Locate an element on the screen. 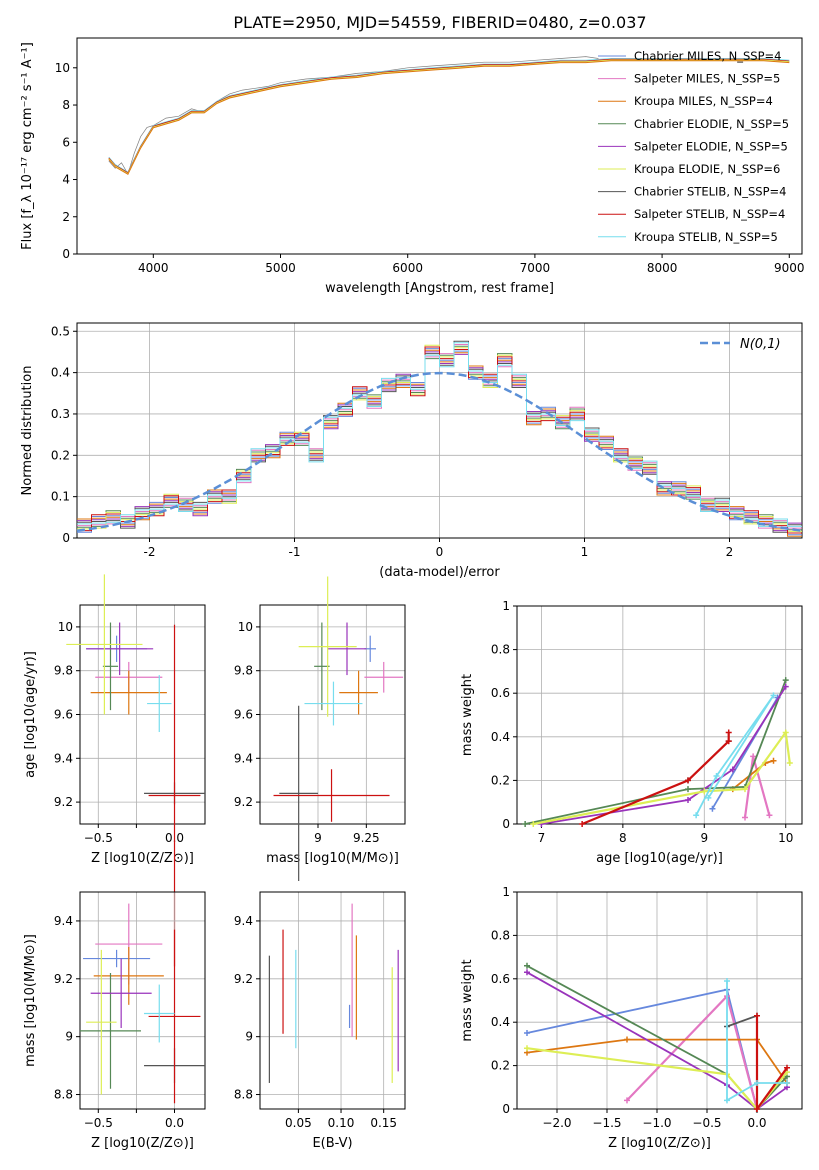 The image size is (819, 1170). legend-label: Salpeter ELODIE, N_SSP=5 is located at coordinates (711, 146).